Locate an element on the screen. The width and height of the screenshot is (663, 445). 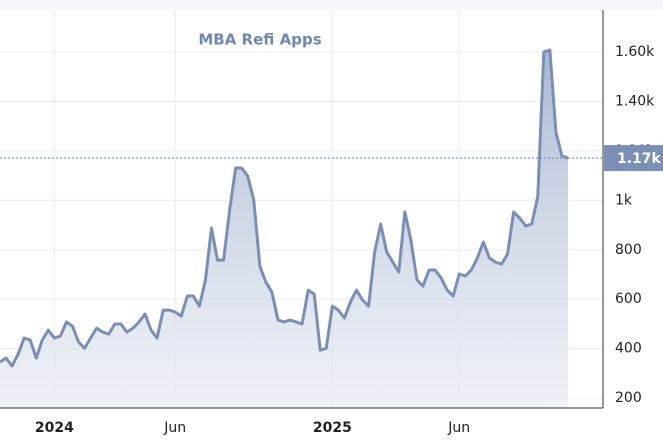
top-strip is located at coordinates (331, 5).